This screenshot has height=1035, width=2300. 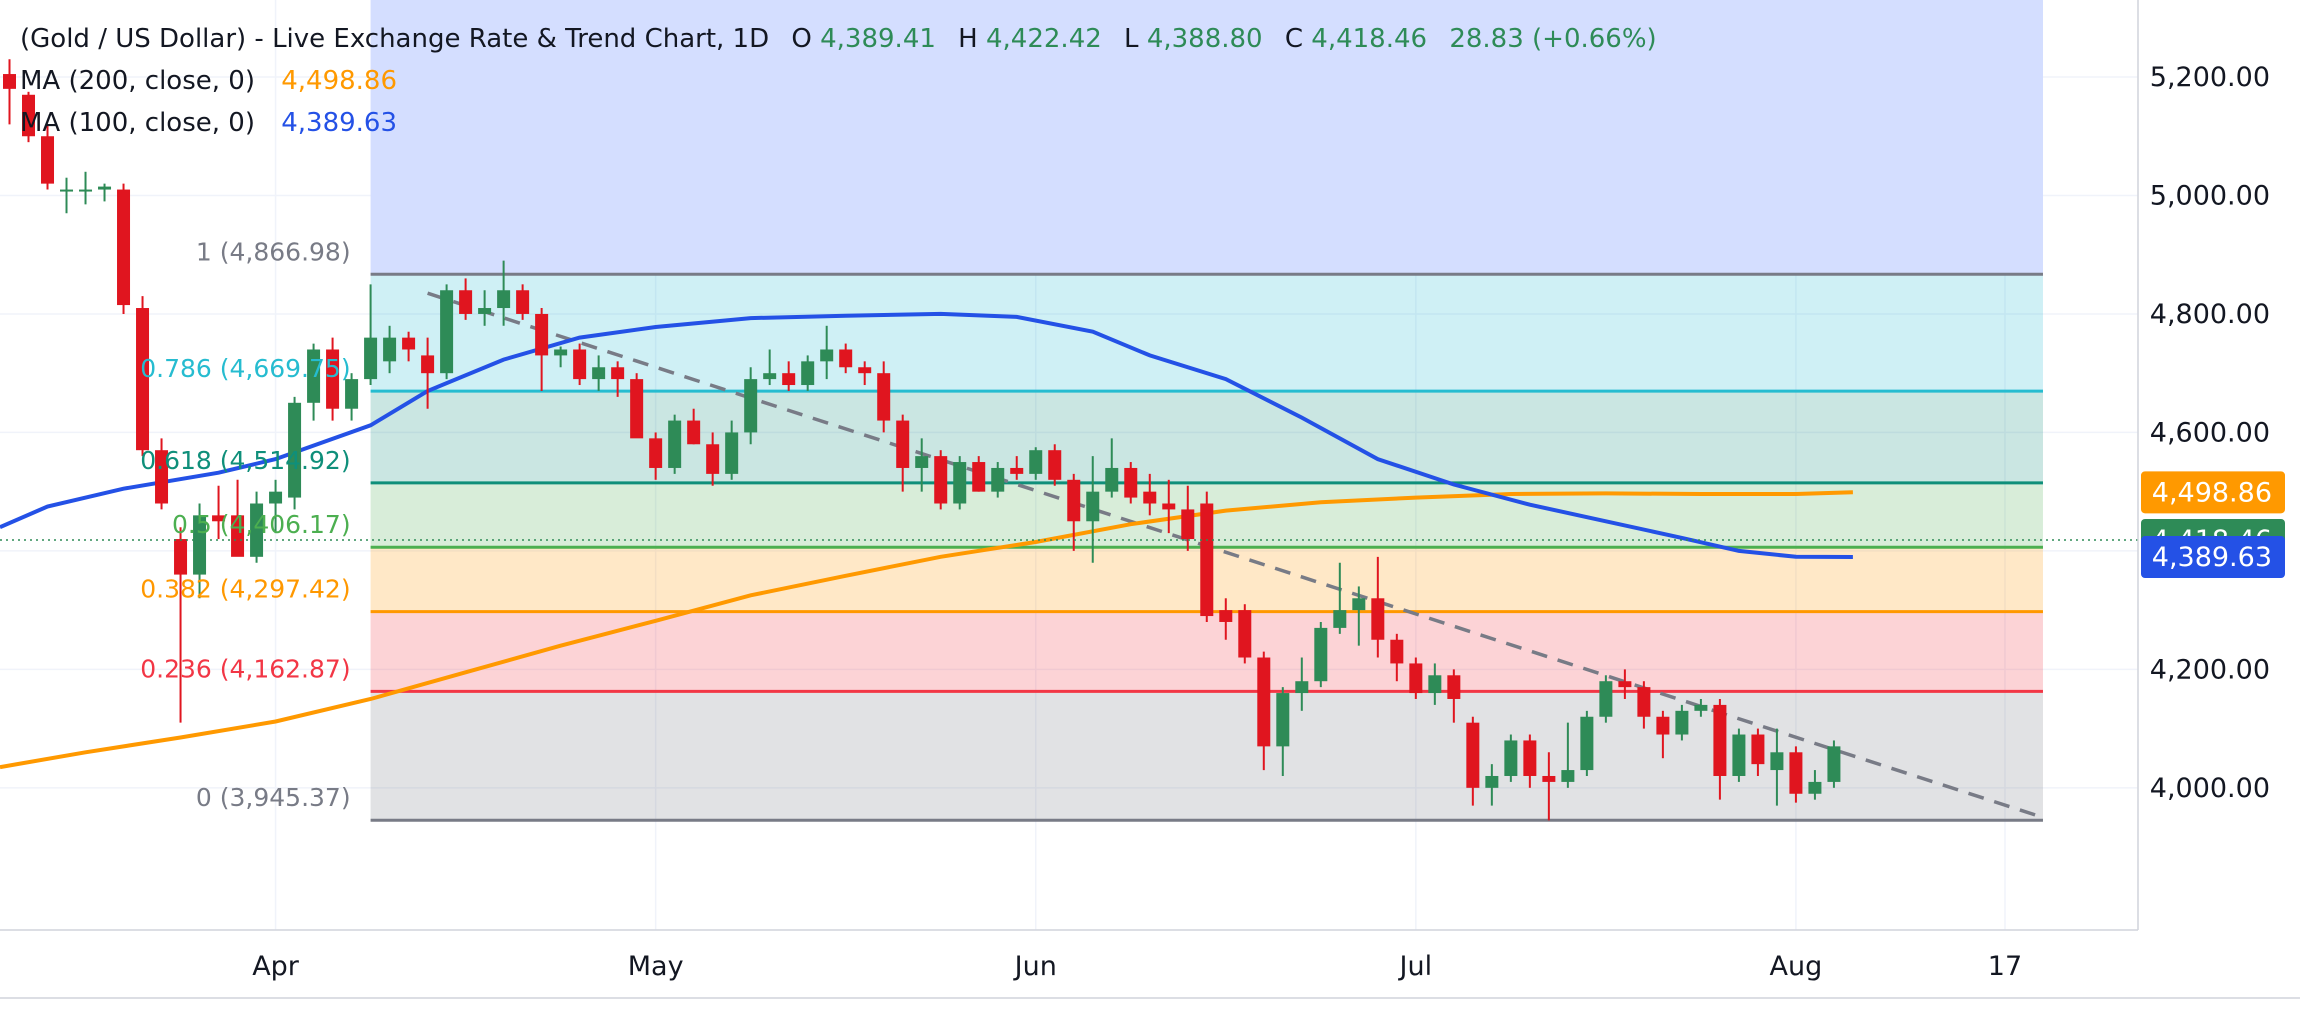 What do you see at coordinates (261, 524) in the screenshot?
I see `fib-level-label: 0.5 (4,406.17)` at bounding box center [261, 524].